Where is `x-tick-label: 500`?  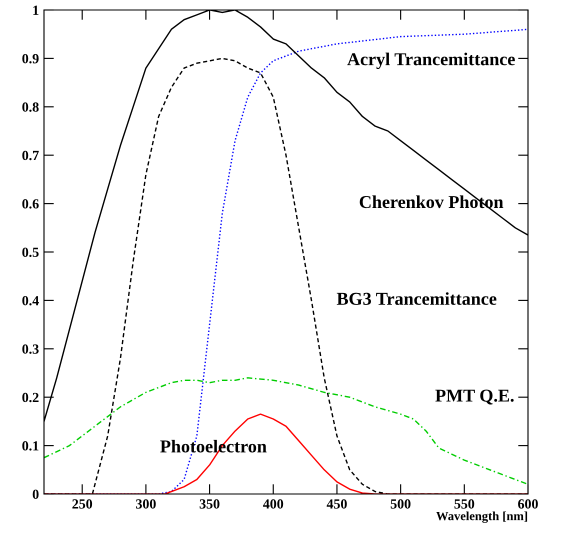 x-tick-label: 500 is located at coordinates (400, 504).